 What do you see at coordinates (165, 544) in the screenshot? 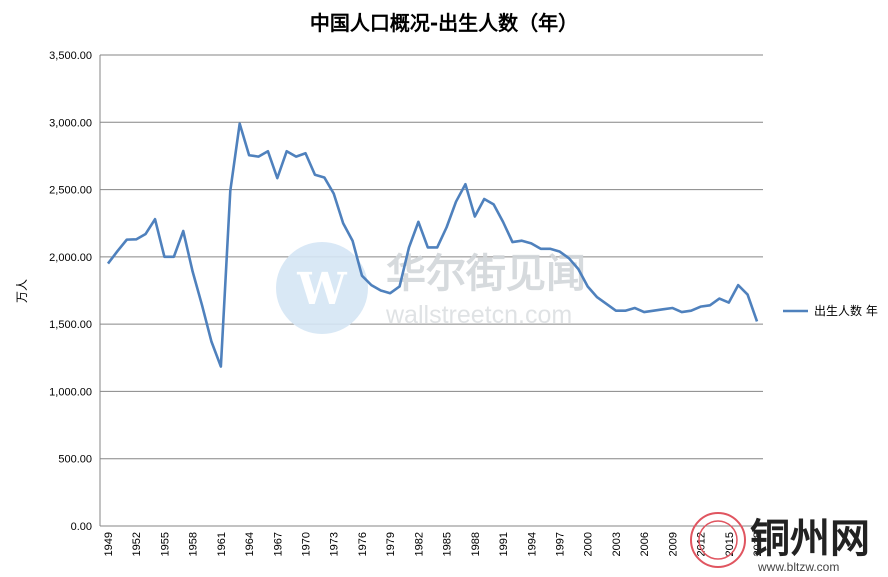
I see `x-tick-label: 1955` at bounding box center [165, 544].